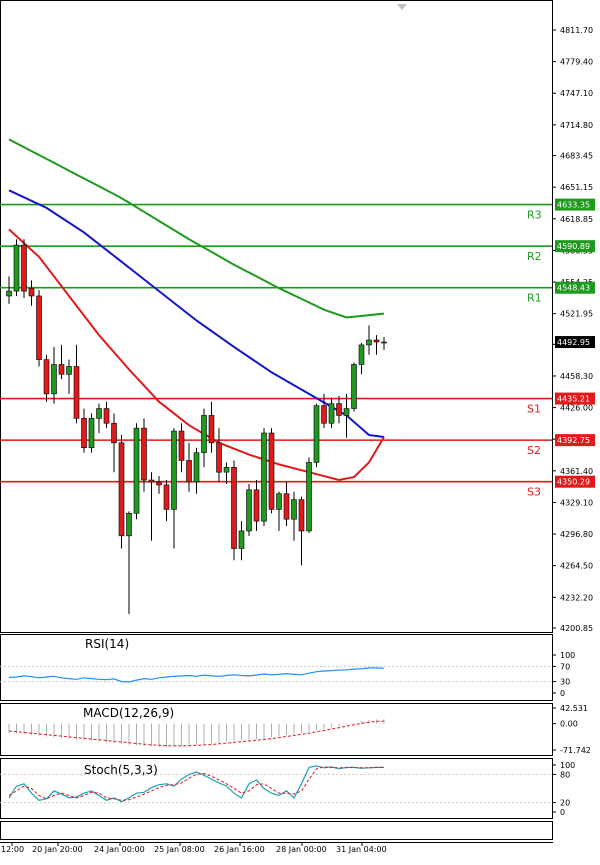 The height and width of the screenshot is (865, 600). What do you see at coordinates (121, 770) in the screenshot?
I see `stoch-title: Stoch(5,3,3)` at bounding box center [121, 770].